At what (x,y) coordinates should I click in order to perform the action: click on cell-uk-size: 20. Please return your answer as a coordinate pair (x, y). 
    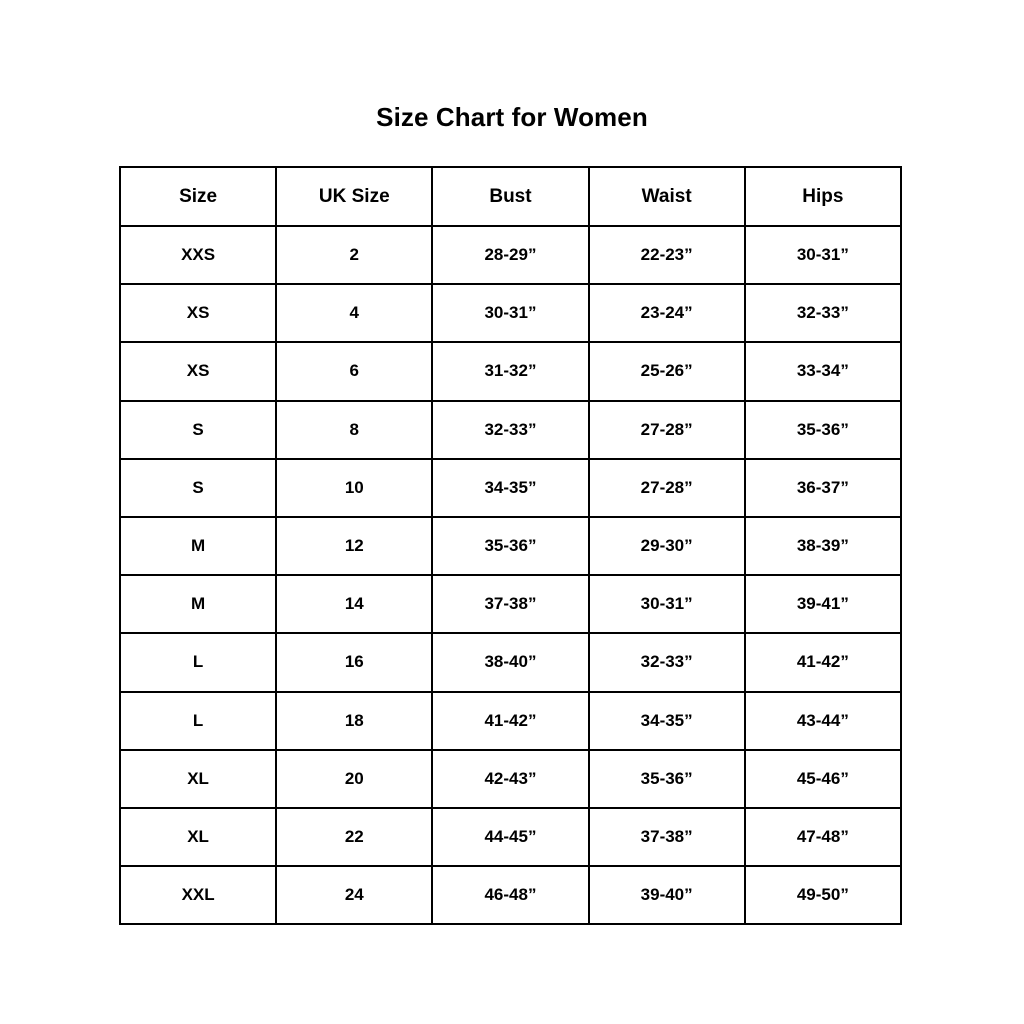
    Looking at the image, I should click on (354, 778).